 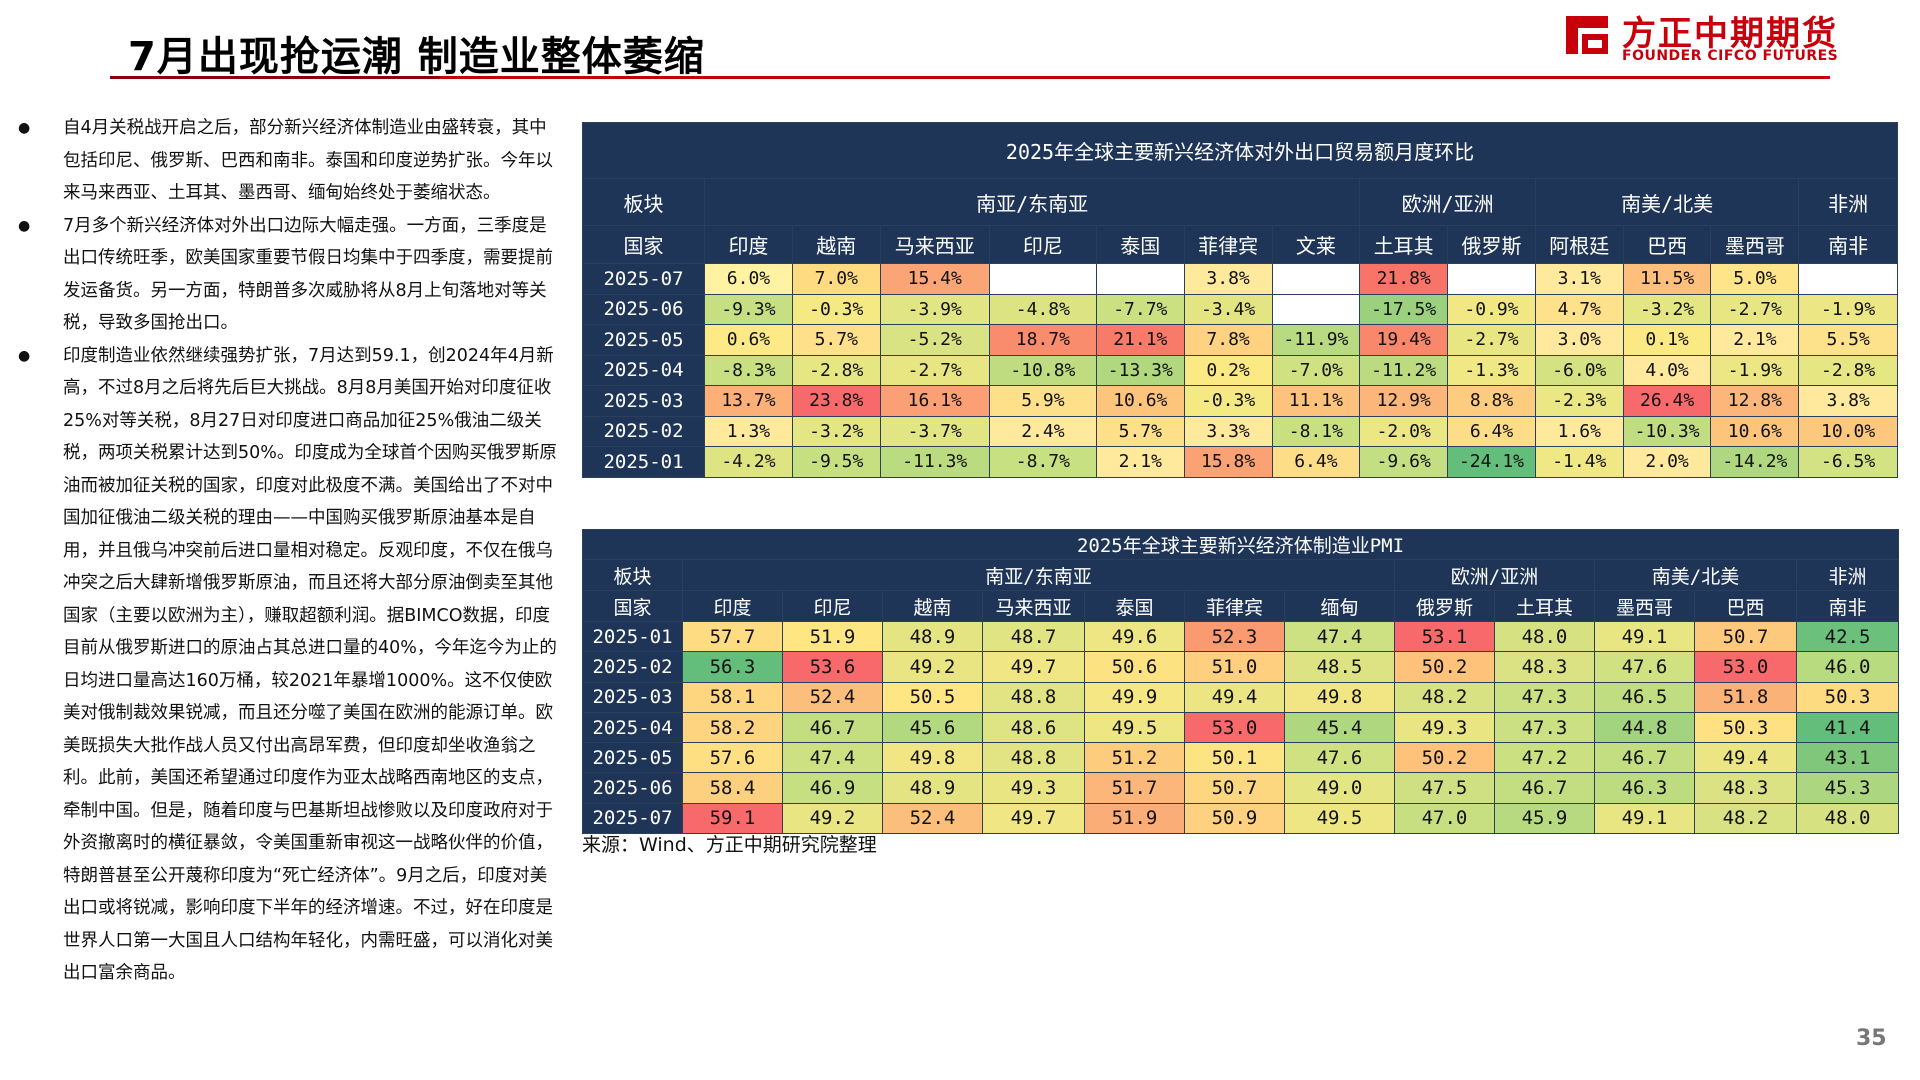 I want to click on table-title-row: 2025年全球主要新兴经济体对外出口贸易额月度环比, so click(x=1240, y=150).